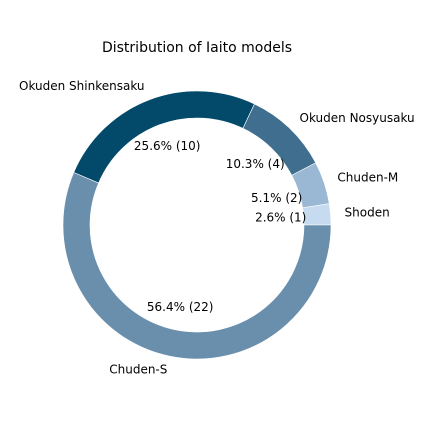 This screenshot has height=432, width=432. Describe the element at coordinates (367, 178) in the screenshot. I see `label-chuden-m: Chuden-M` at that location.